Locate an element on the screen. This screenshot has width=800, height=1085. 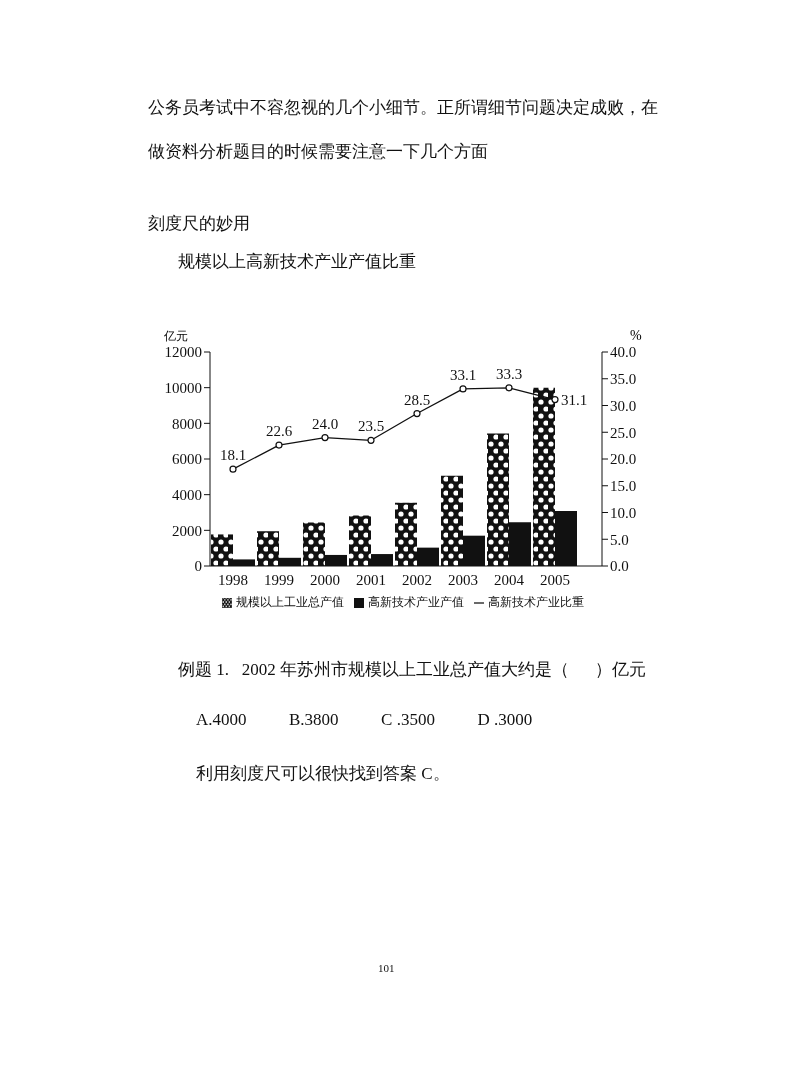
y-tick-label: 10000 is located at coordinates (183, 387).